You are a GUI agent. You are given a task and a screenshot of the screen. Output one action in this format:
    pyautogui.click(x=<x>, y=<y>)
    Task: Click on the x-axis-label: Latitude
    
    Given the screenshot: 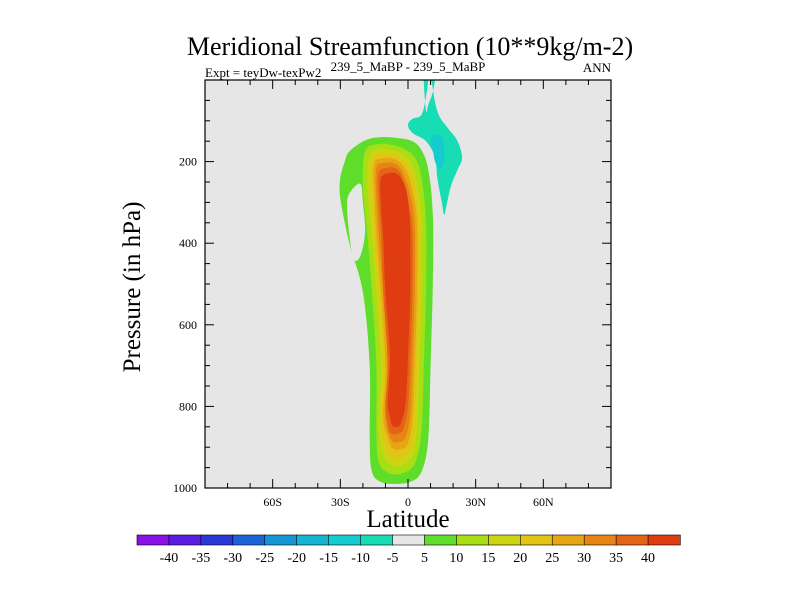 What is the action you would take?
    pyautogui.click(x=407, y=519)
    